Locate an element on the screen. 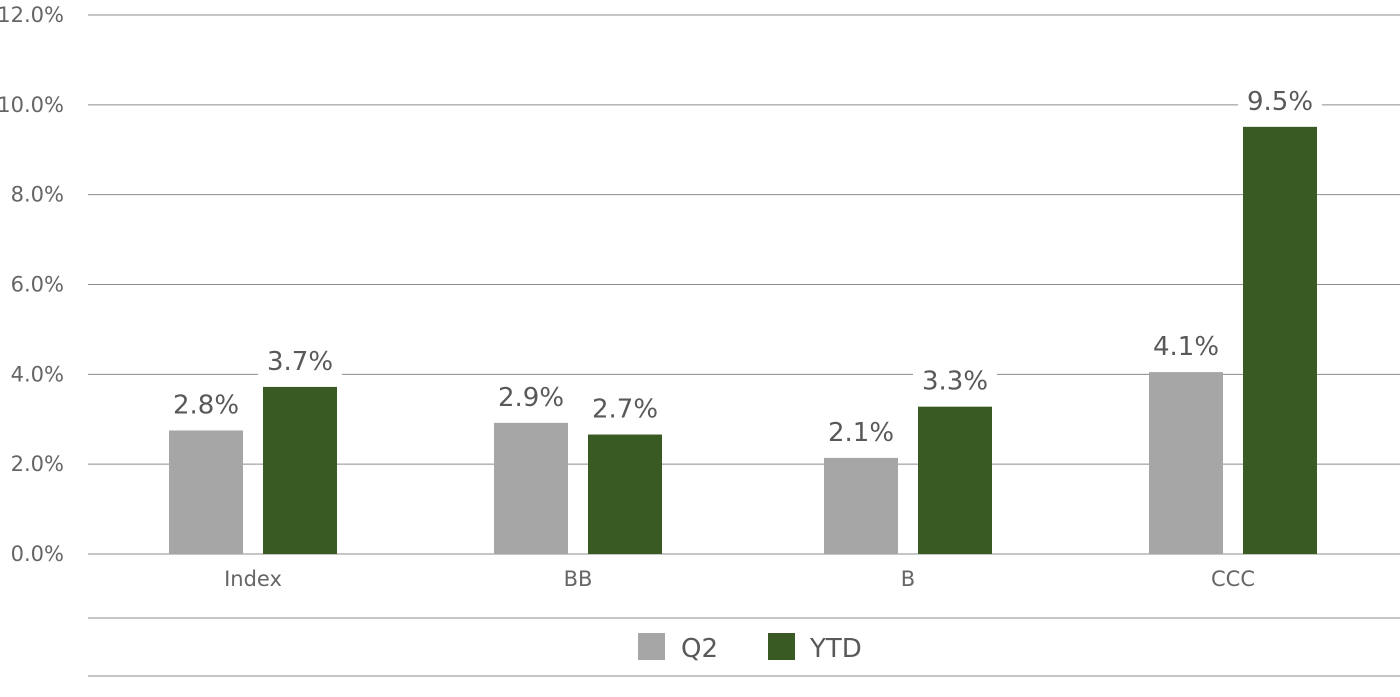 This screenshot has height=697, width=1400. data-label: 3.3% is located at coordinates (955, 382).